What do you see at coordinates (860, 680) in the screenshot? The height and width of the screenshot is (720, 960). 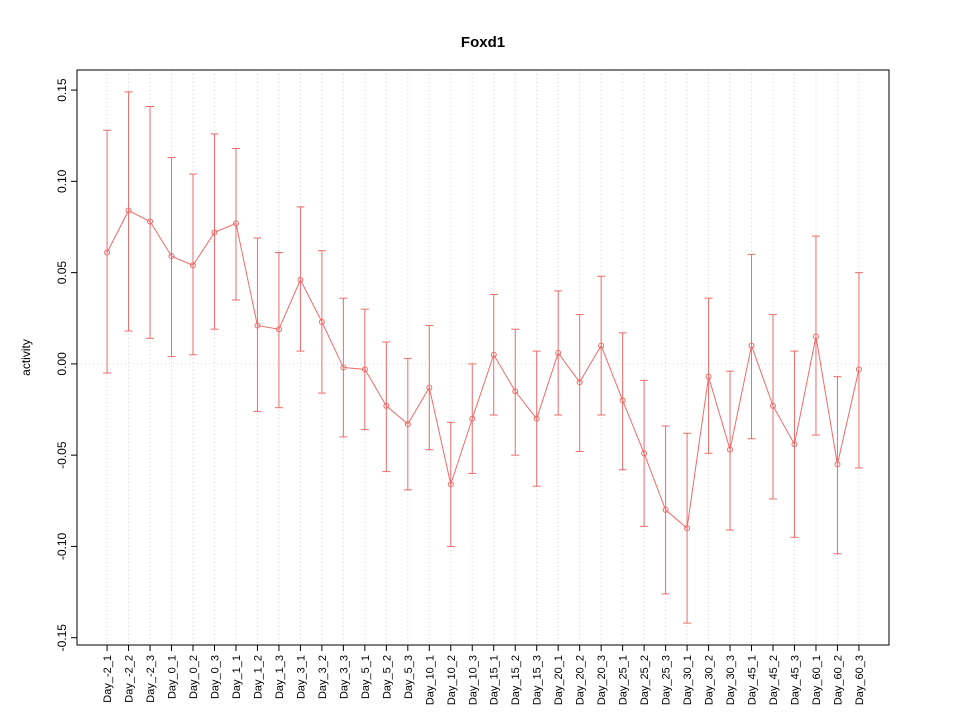 I see `svg-text: Day_60_3` at bounding box center [860, 680].